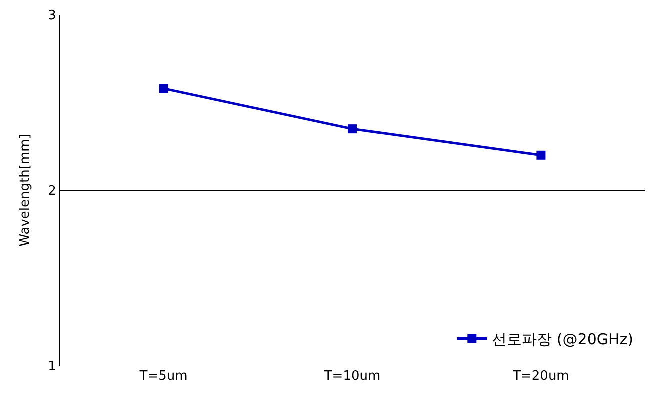 Image resolution: width=655 pixels, height=411 pixels. I want to click on y-tick-label: 2, so click(52, 192).